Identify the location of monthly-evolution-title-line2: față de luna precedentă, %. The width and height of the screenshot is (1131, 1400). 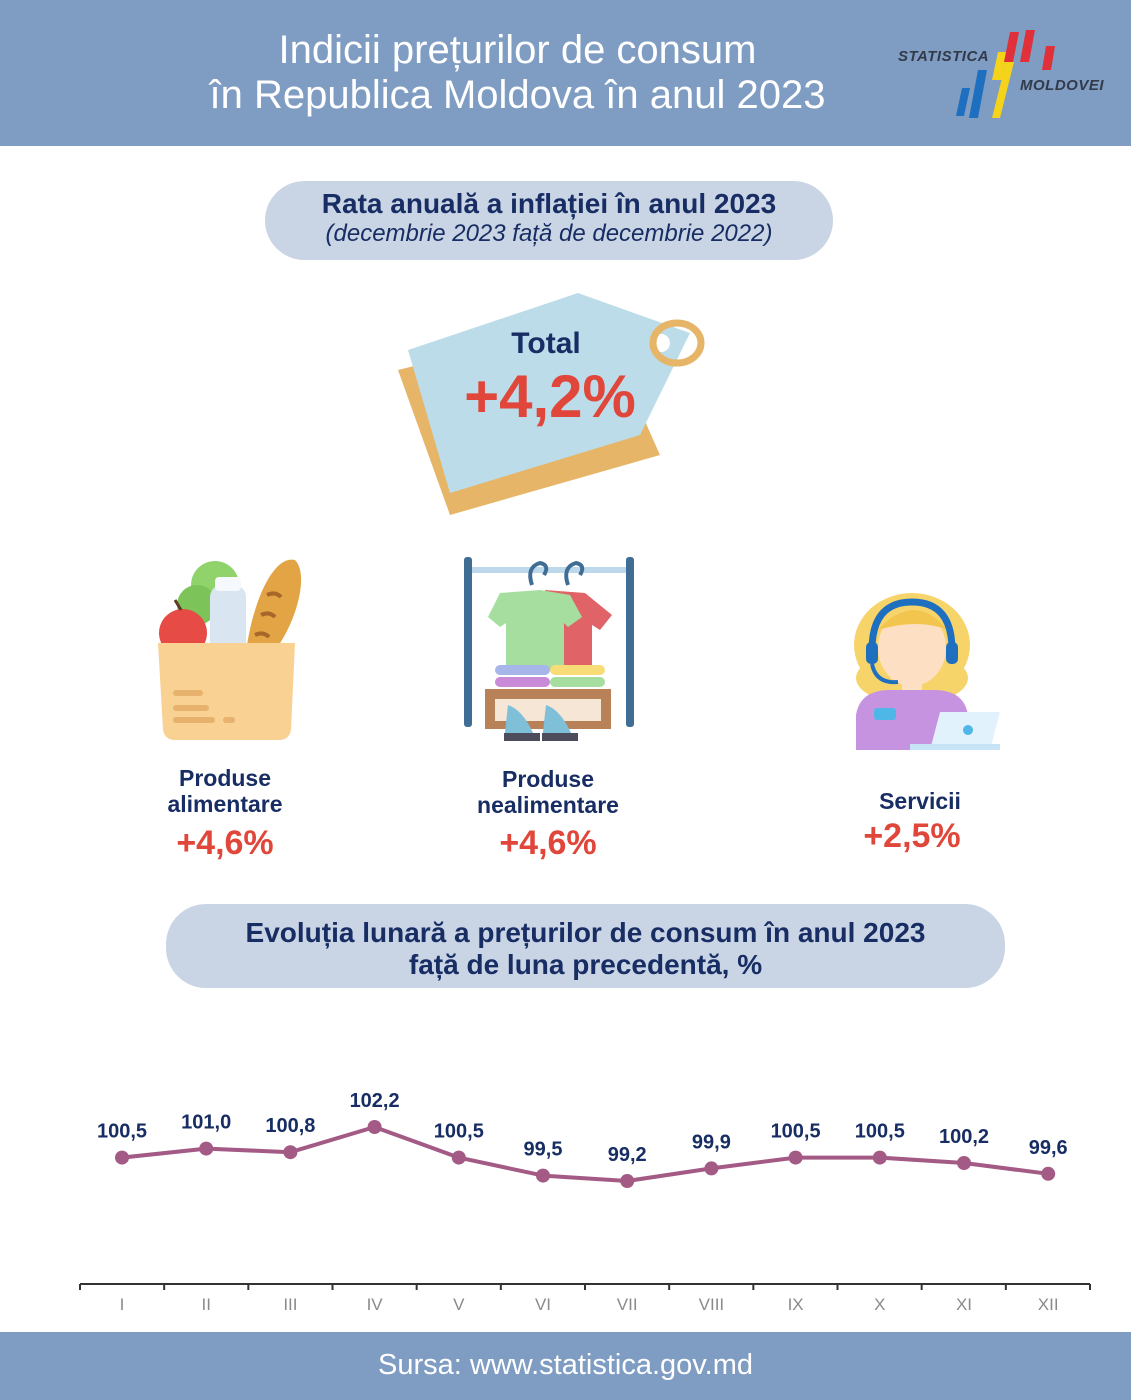
(585, 964).